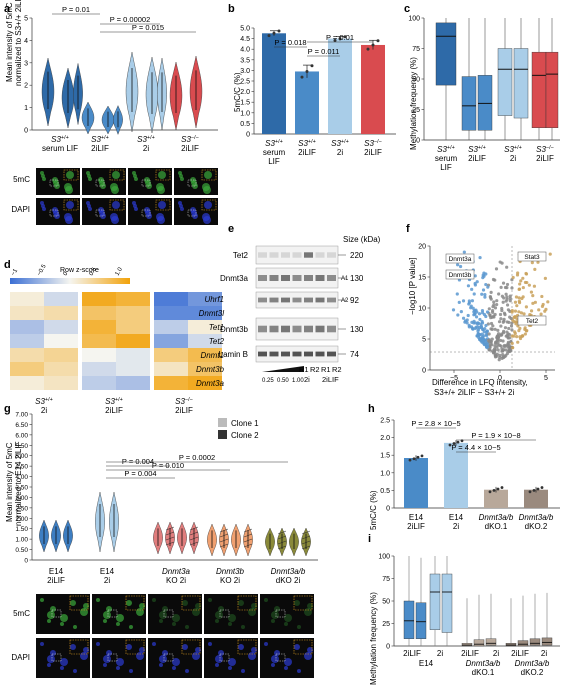  I want to click on h-group-label: E14, so click(456, 517).